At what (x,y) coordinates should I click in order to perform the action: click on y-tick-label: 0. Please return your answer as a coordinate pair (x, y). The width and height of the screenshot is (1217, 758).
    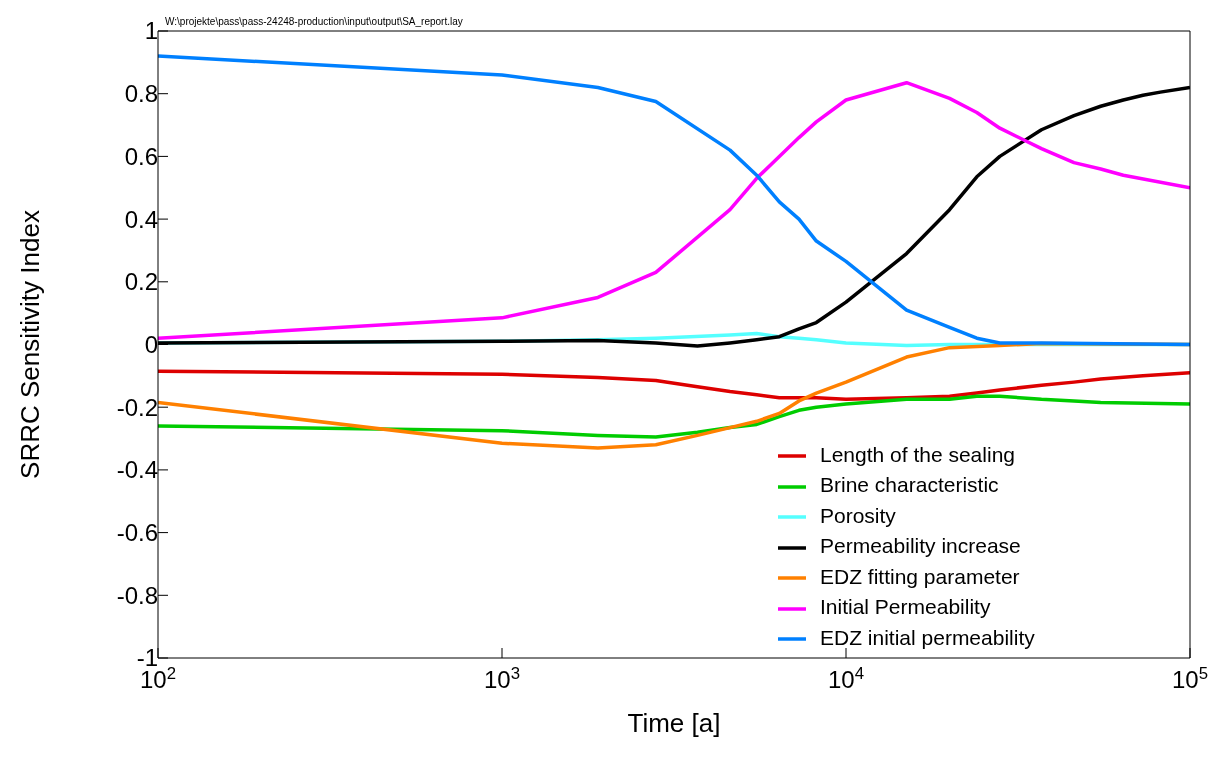
    Looking at the image, I should click on (151, 344).